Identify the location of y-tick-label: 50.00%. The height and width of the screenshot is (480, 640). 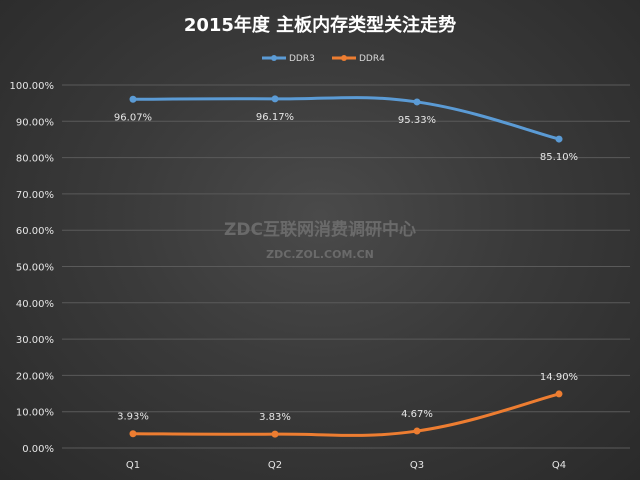
(35, 268).